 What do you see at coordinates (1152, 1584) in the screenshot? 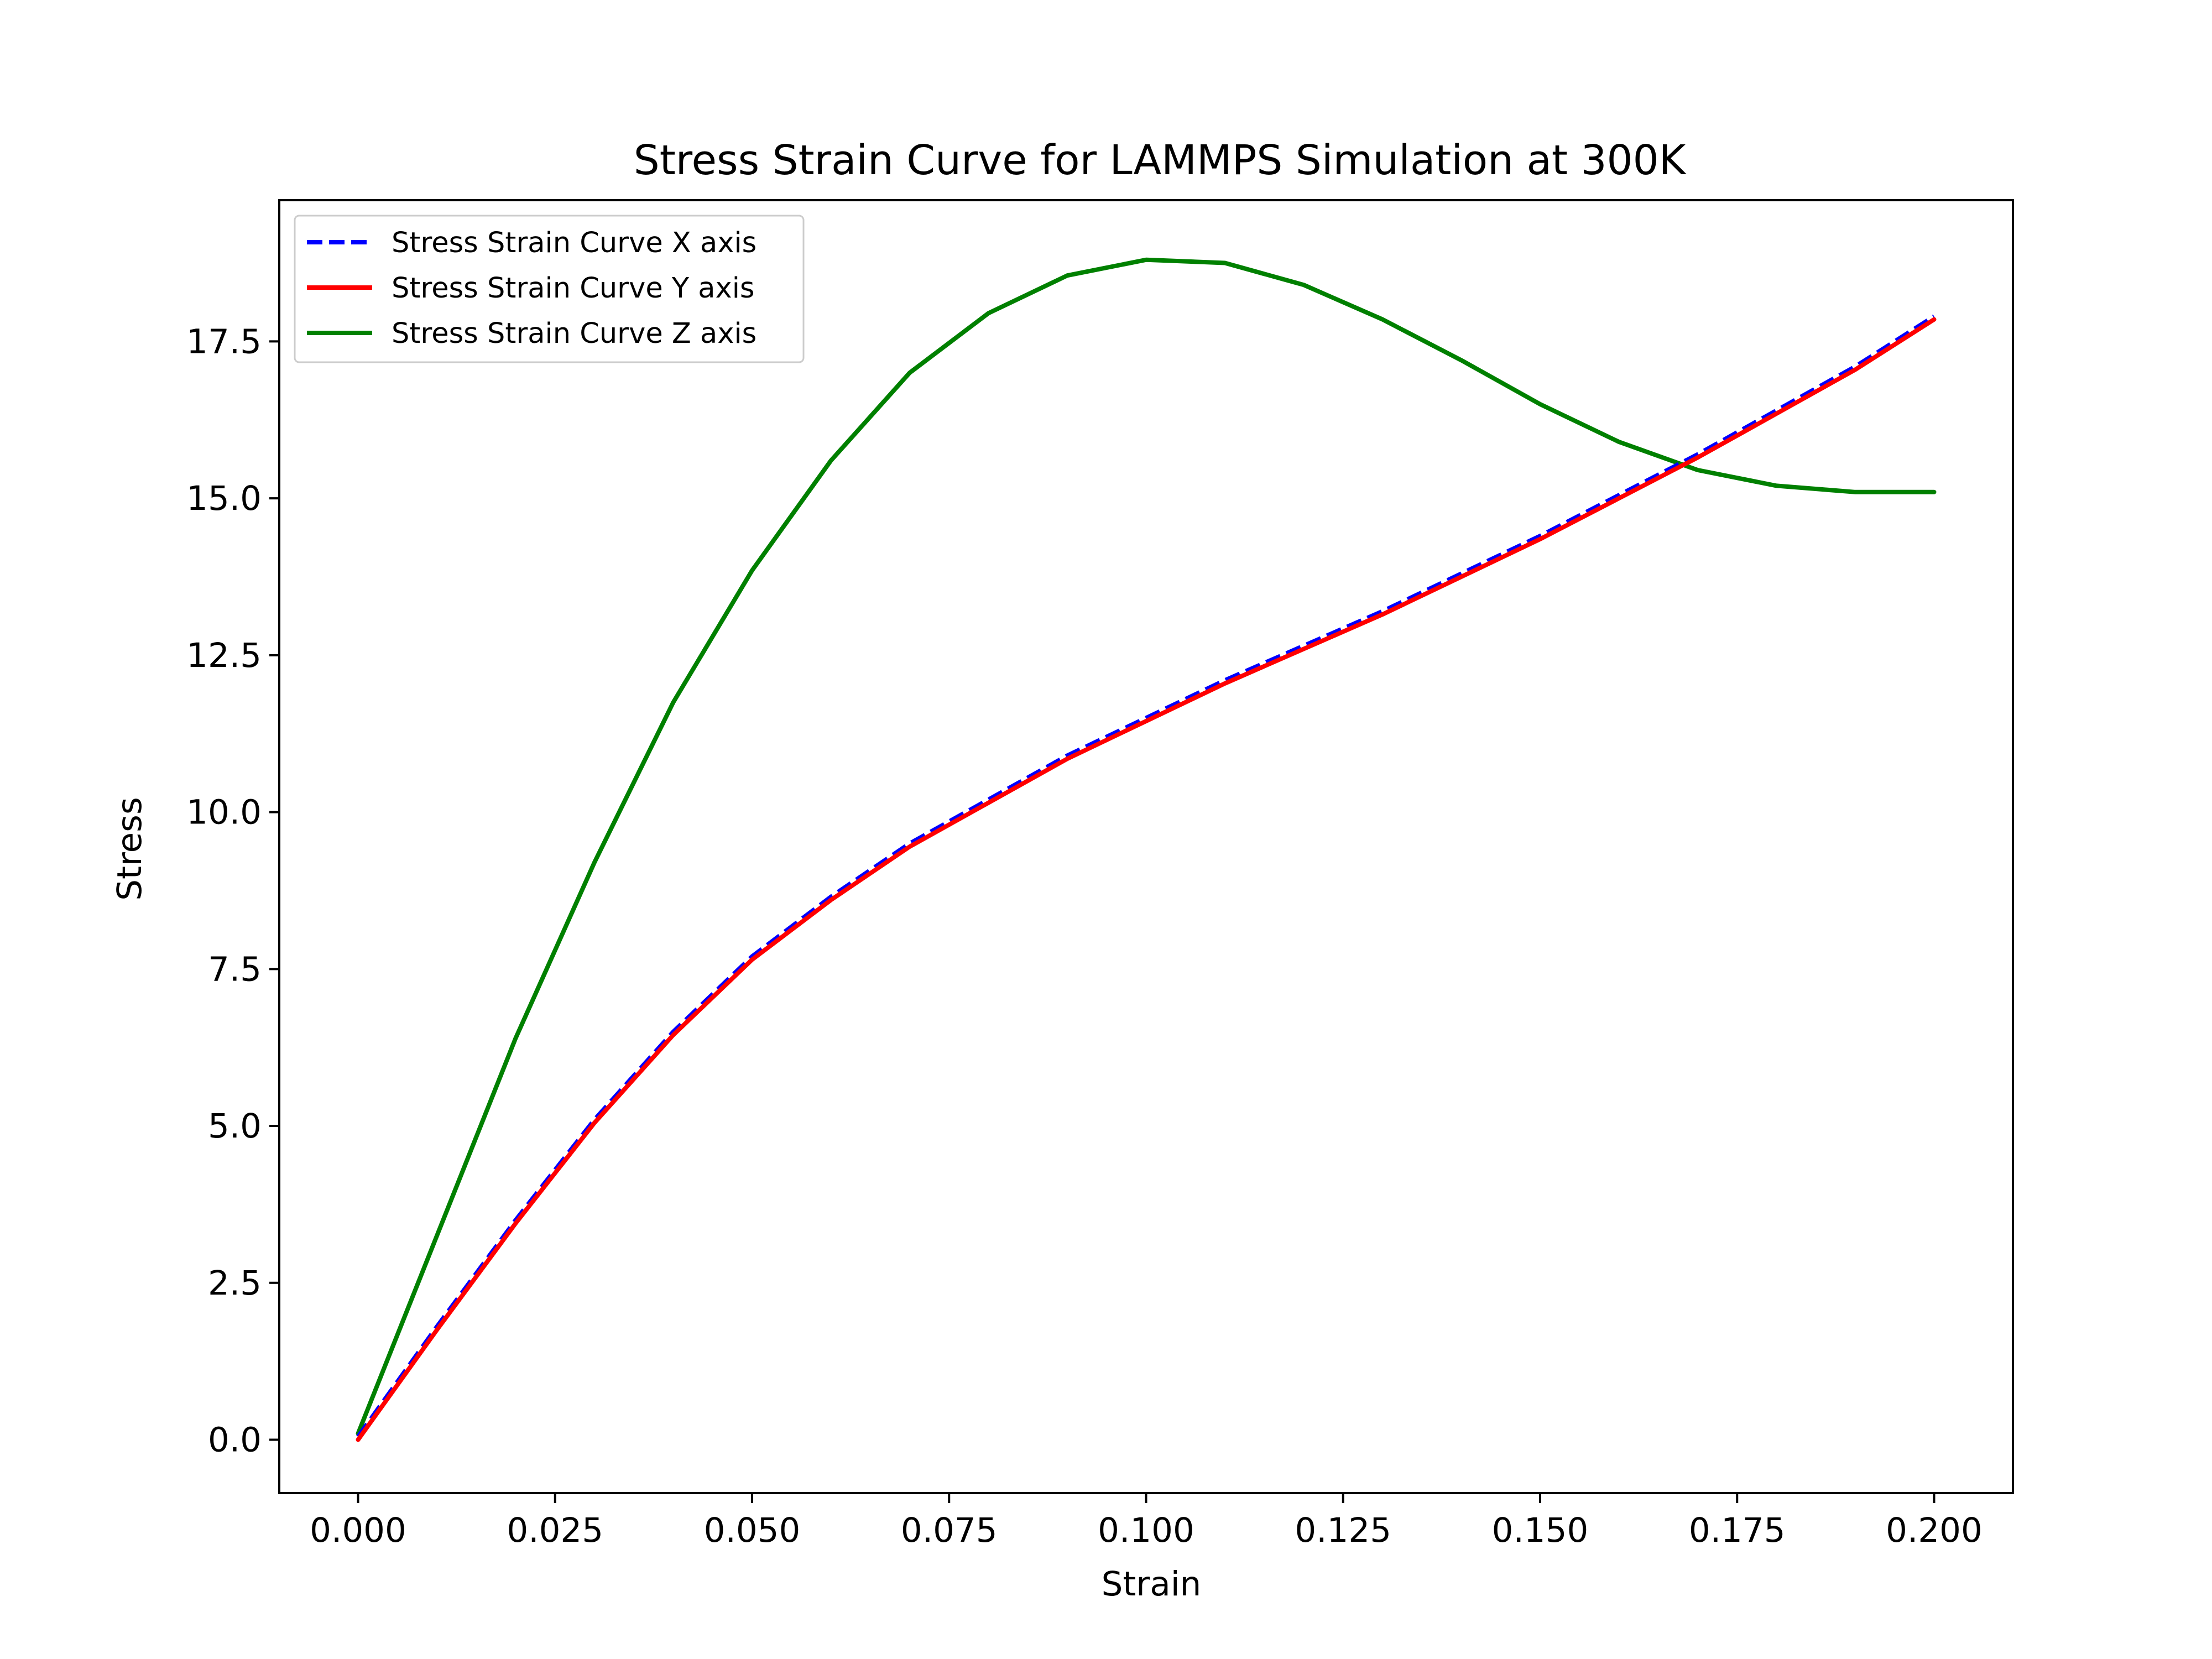
I see `x-axis-label: Strain` at bounding box center [1152, 1584].